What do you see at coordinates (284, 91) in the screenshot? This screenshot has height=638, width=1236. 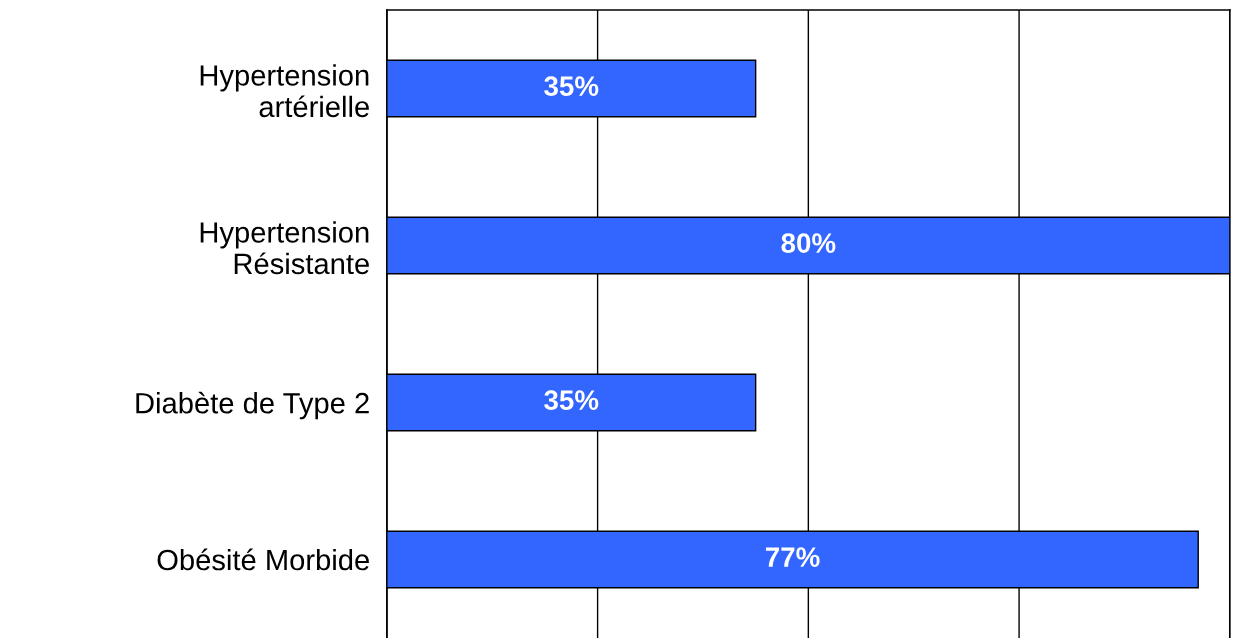 I see `y-tick-label: Hypertension artérielle` at bounding box center [284, 91].